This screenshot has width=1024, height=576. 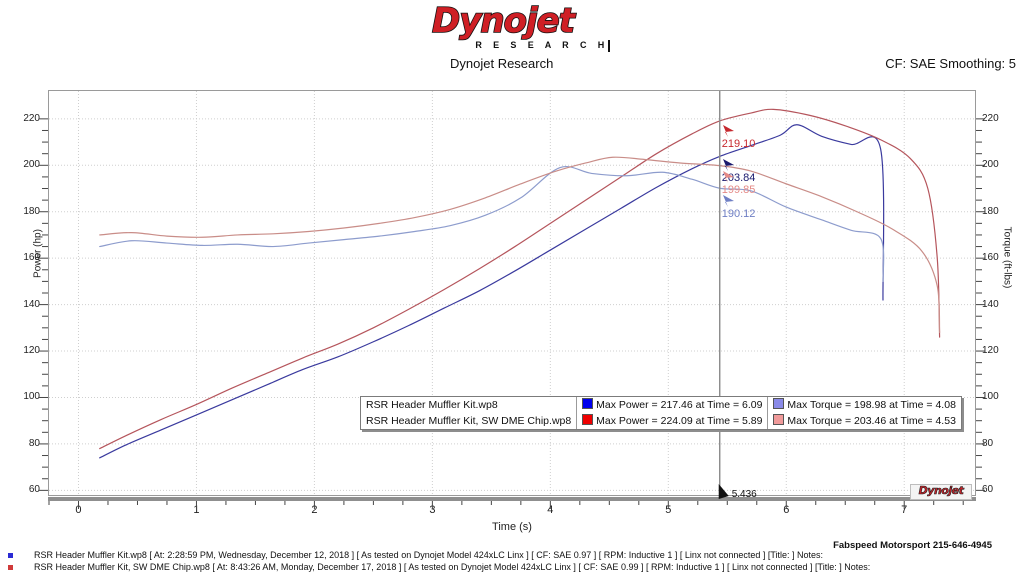 I want to click on cursor-value-text: 199.85, so click(x=738, y=190).